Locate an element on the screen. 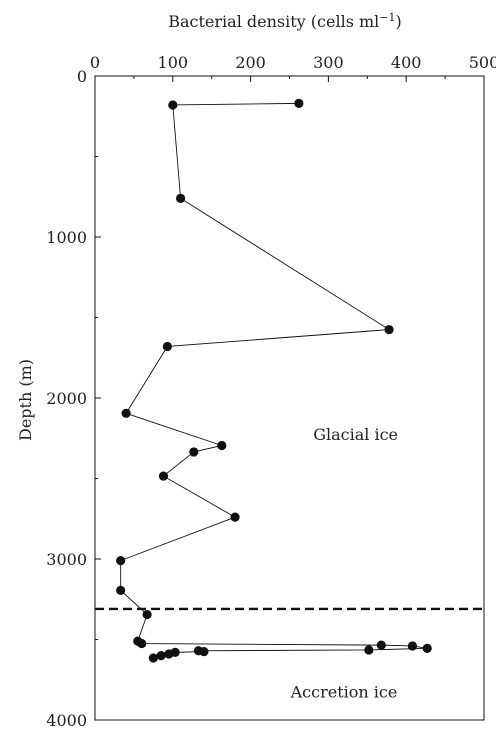 The image size is (496, 729). y-tick-label: 4000 is located at coordinates (66, 720).